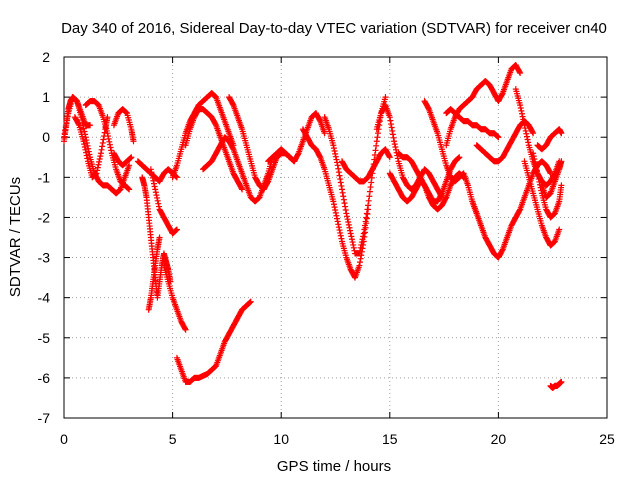 This screenshot has height=480, width=640. What do you see at coordinates (46, 97) in the screenshot?
I see `y-tick-label: 1` at bounding box center [46, 97].